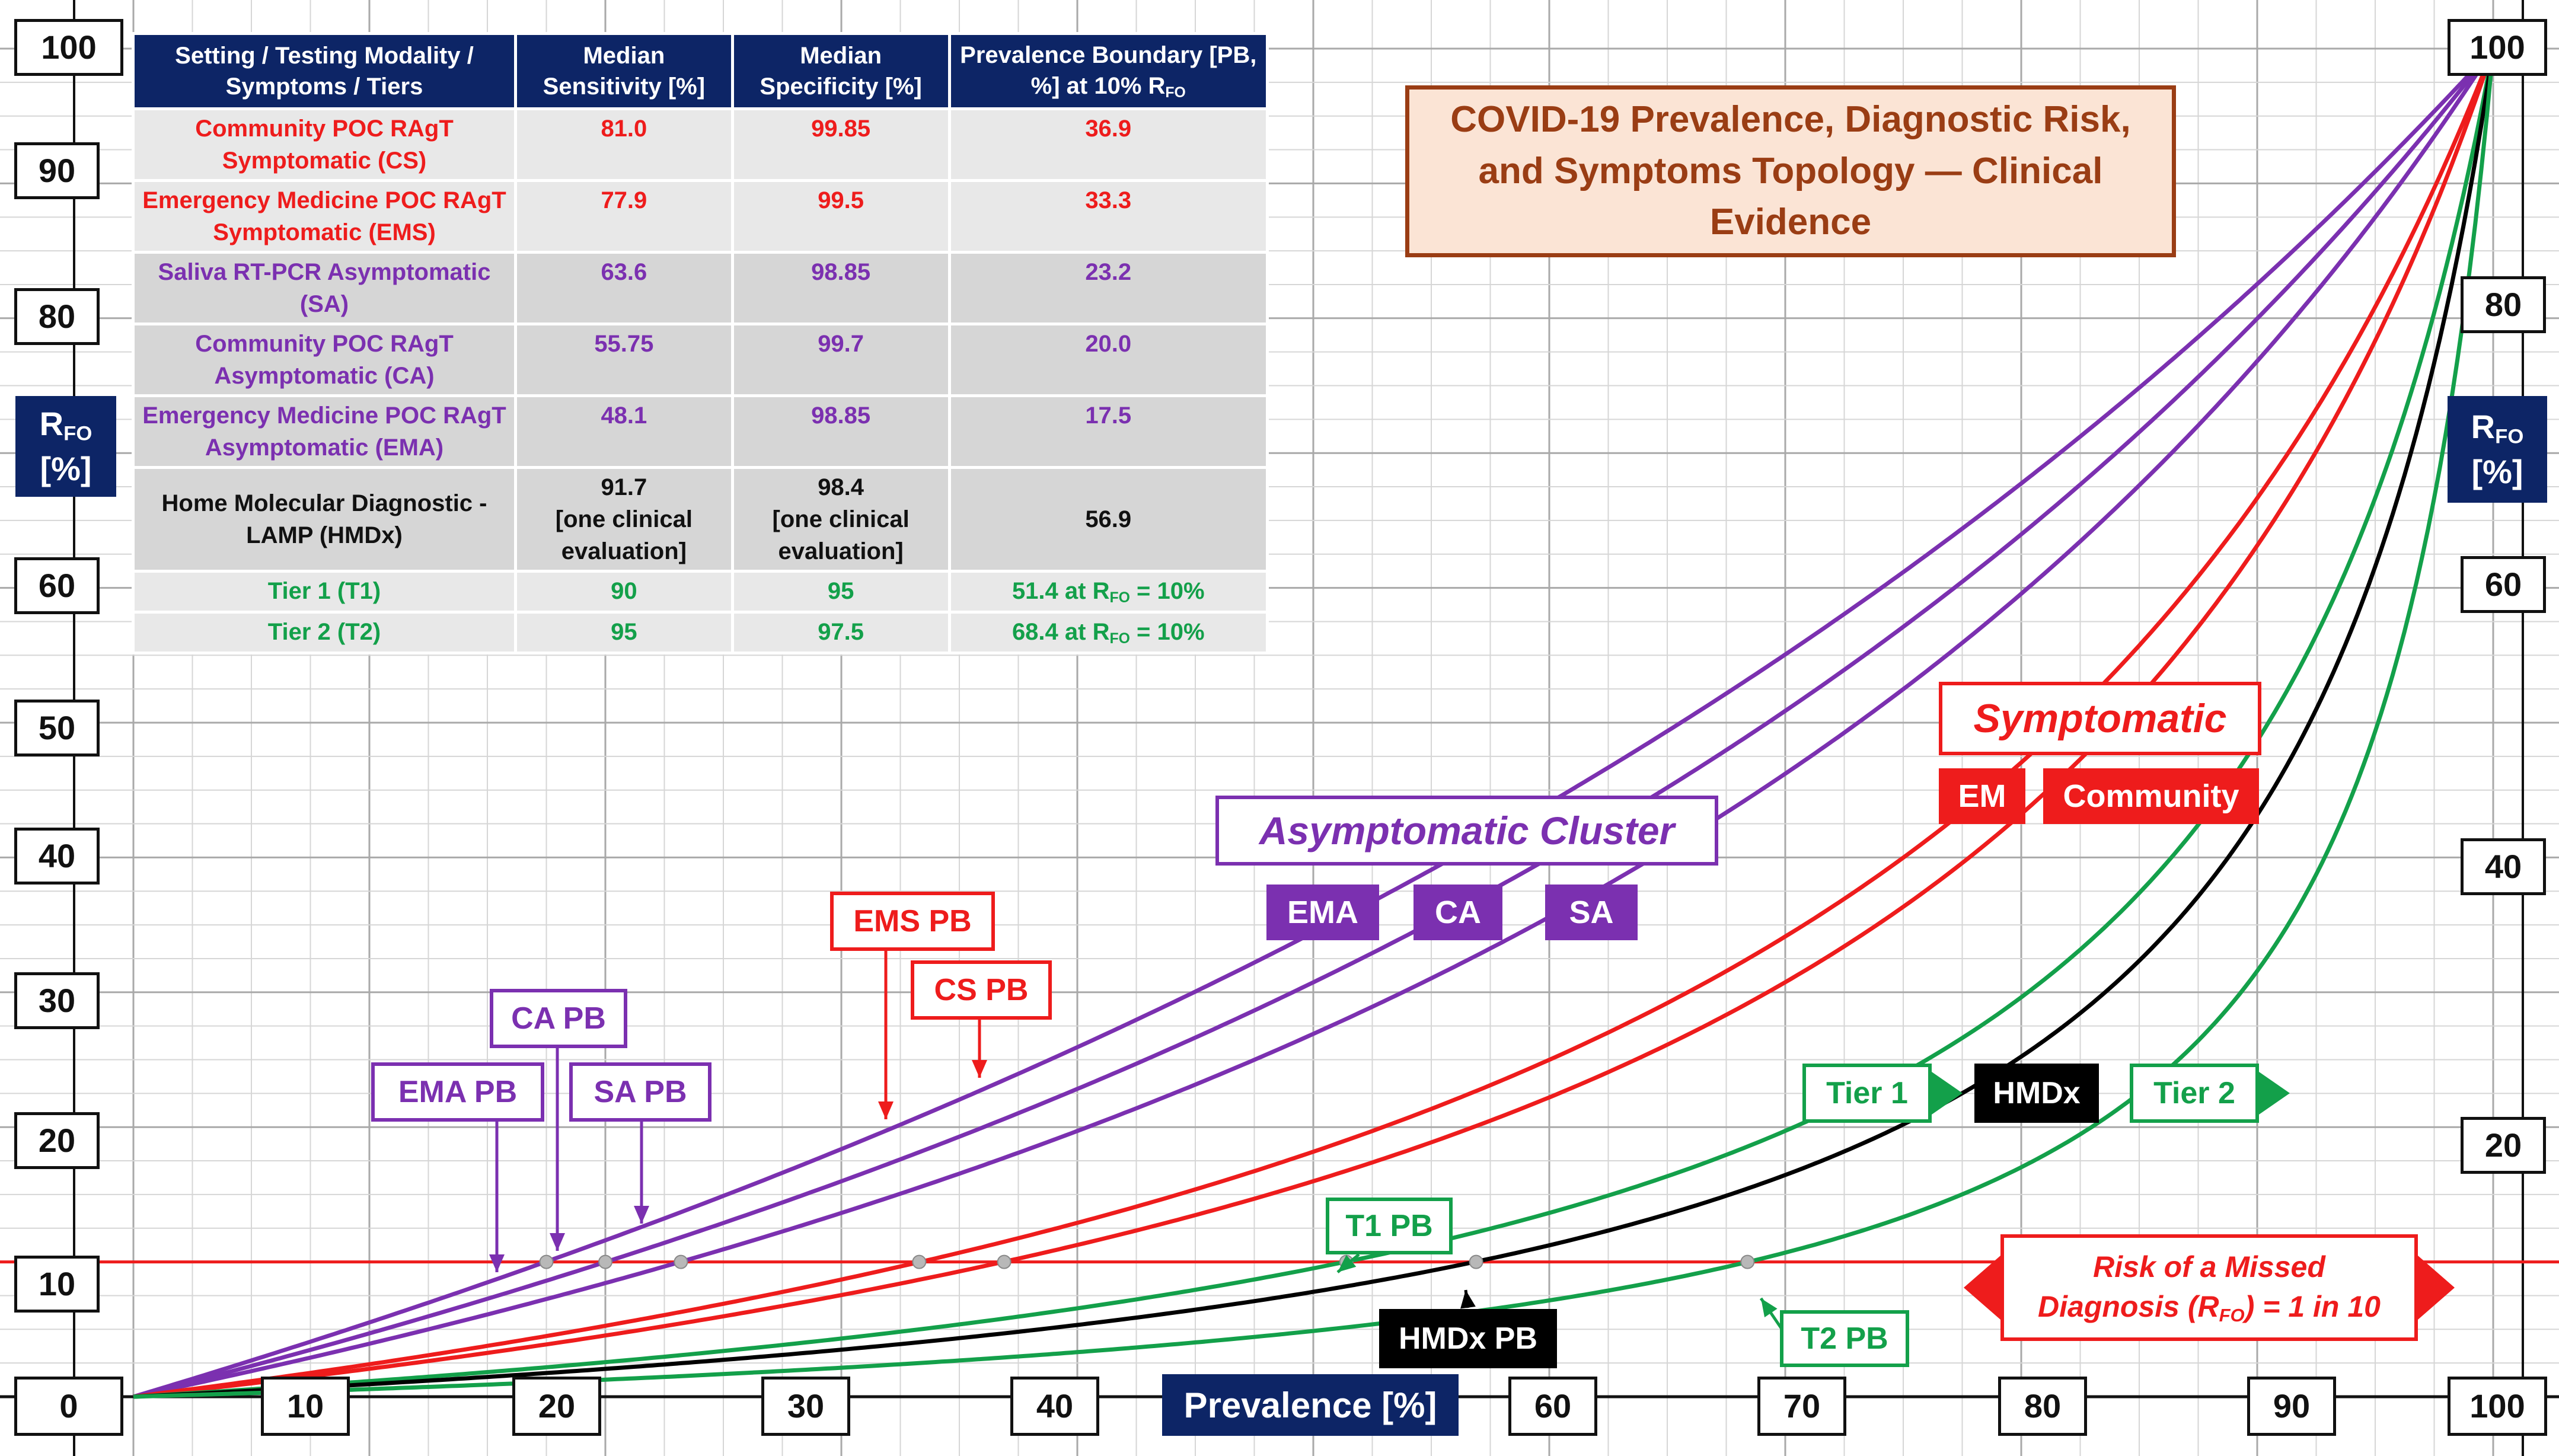 The height and width of the screenshot is (1456, 2559). I want to click on sa-pb-arrow-head, so click(641, 1215).